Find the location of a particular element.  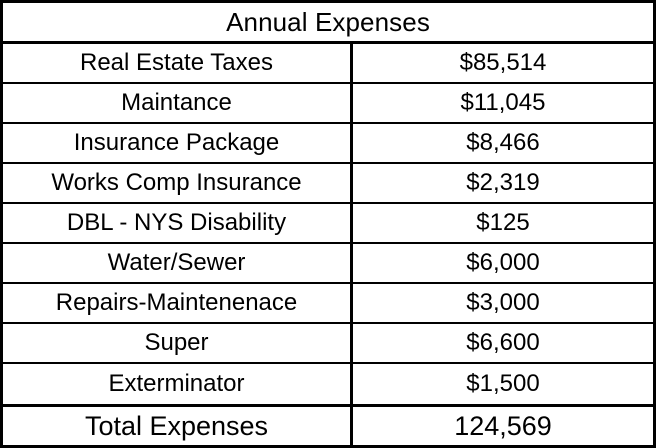

table-row: Insurance Package $8,466 is located at coordinates (328, 144).